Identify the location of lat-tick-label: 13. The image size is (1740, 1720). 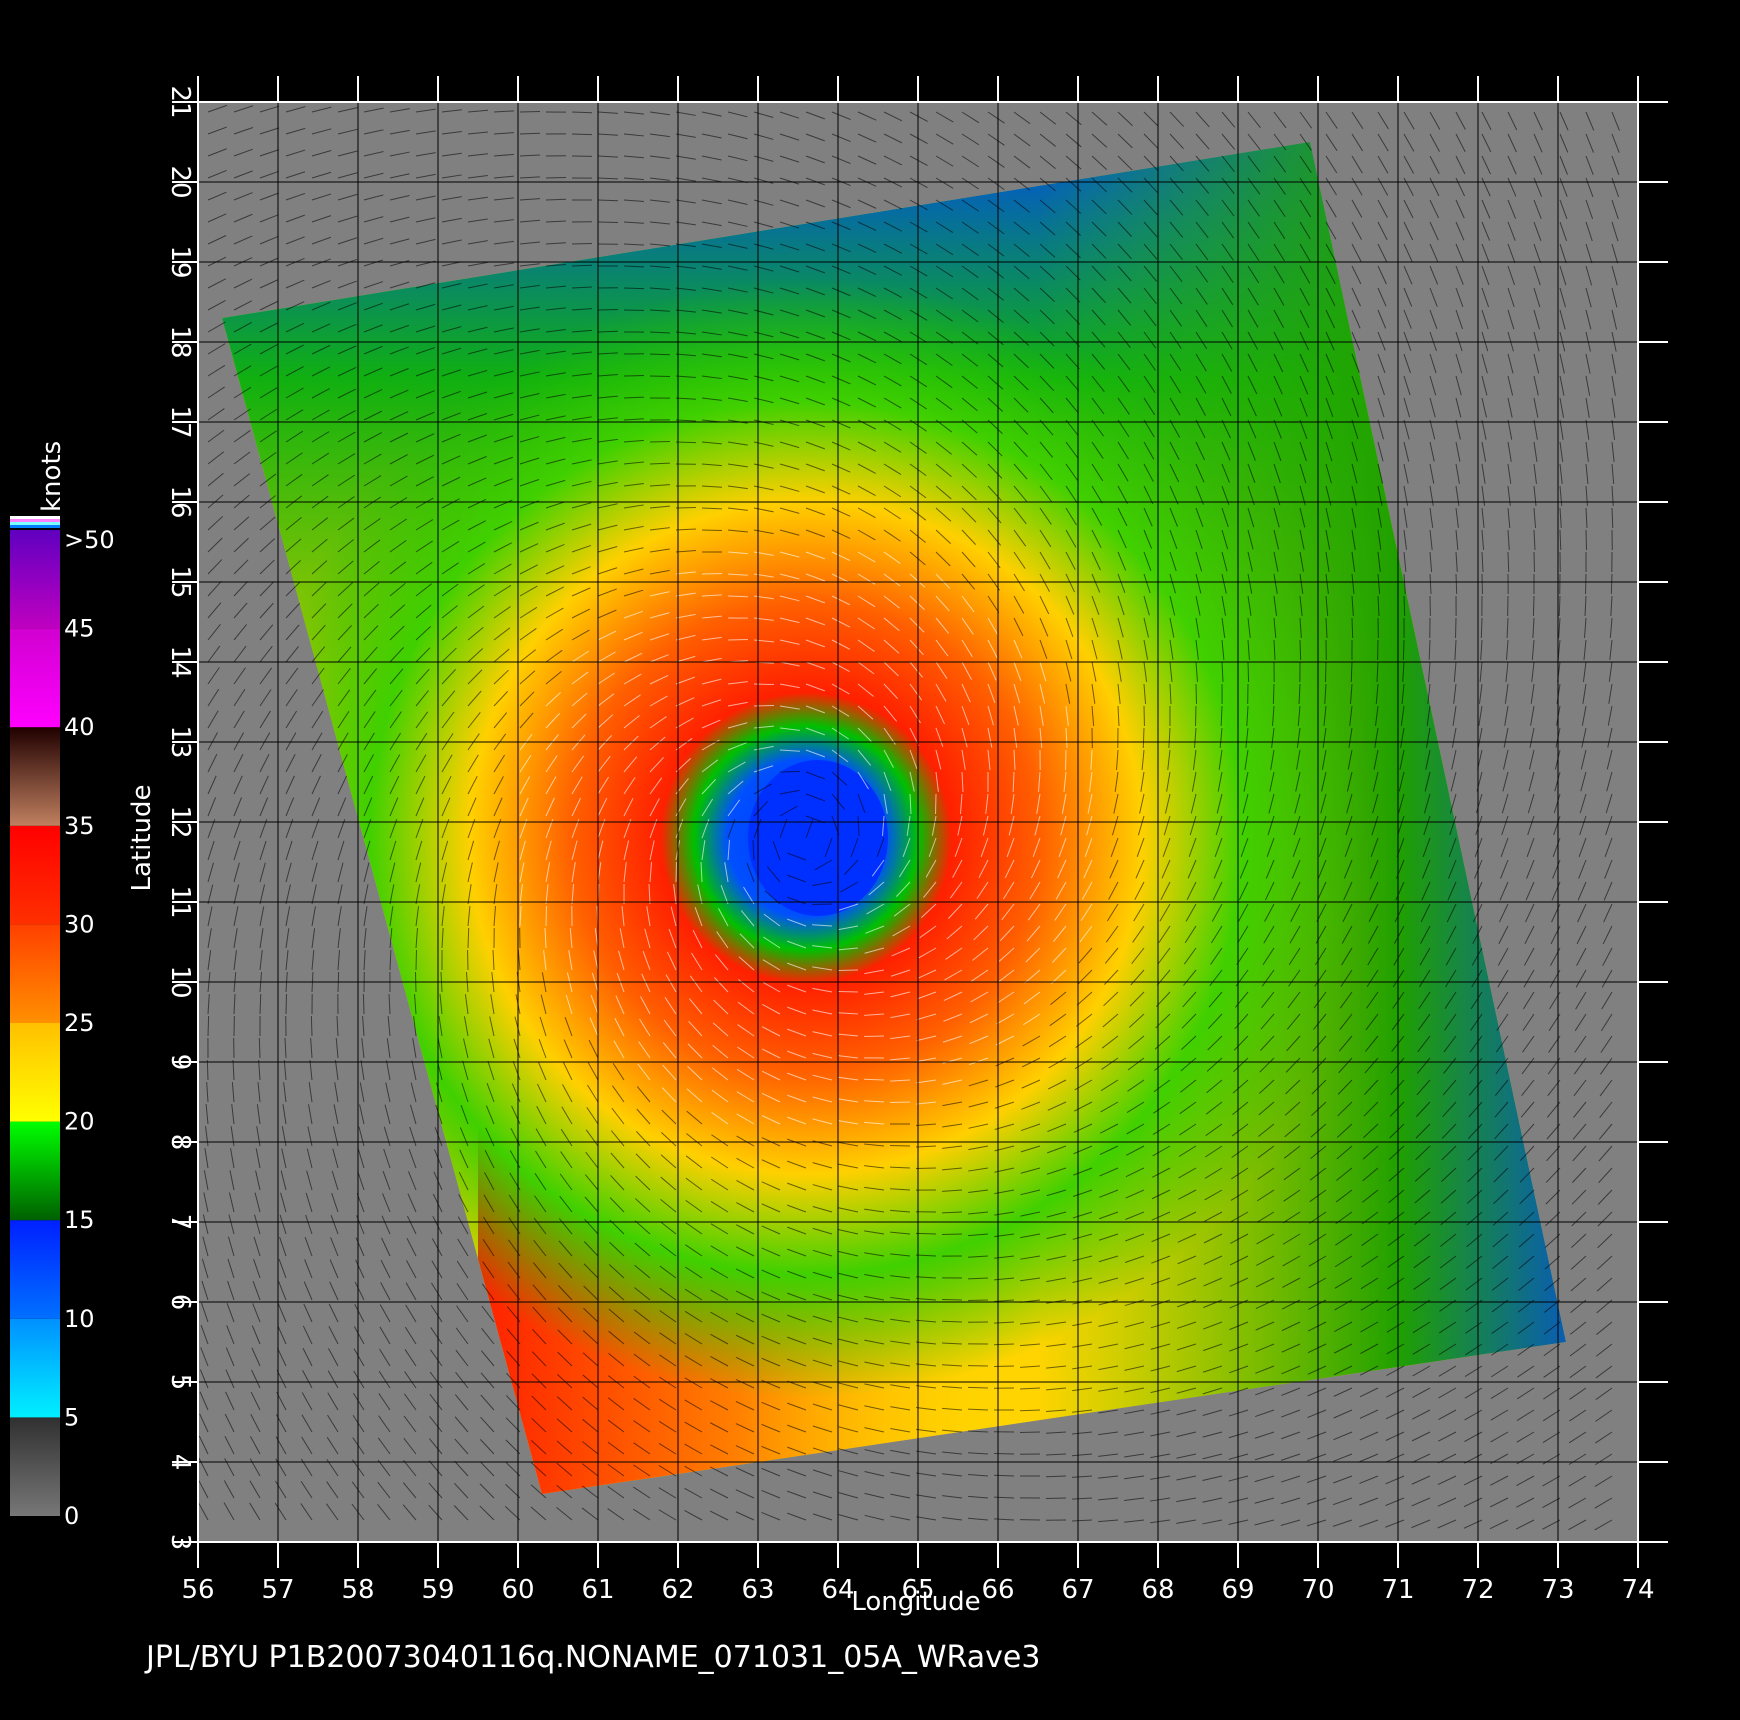
(180, 741).